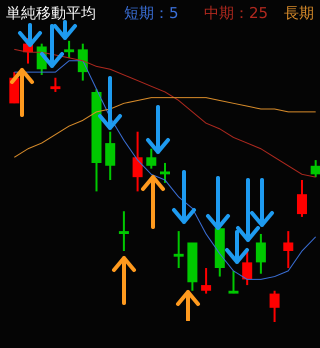 The width and height of the screenshot is (320, 348). Describe the element at coordinates (299, 13) in the screenshot. I see `text: 長期` at that location.